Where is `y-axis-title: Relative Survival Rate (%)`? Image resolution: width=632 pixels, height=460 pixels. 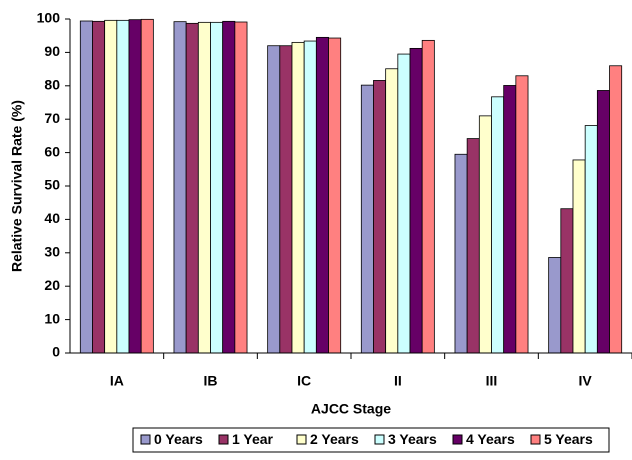
y-axis-title: Relative Survival Rate (%) is located at coordinates (17, 186).